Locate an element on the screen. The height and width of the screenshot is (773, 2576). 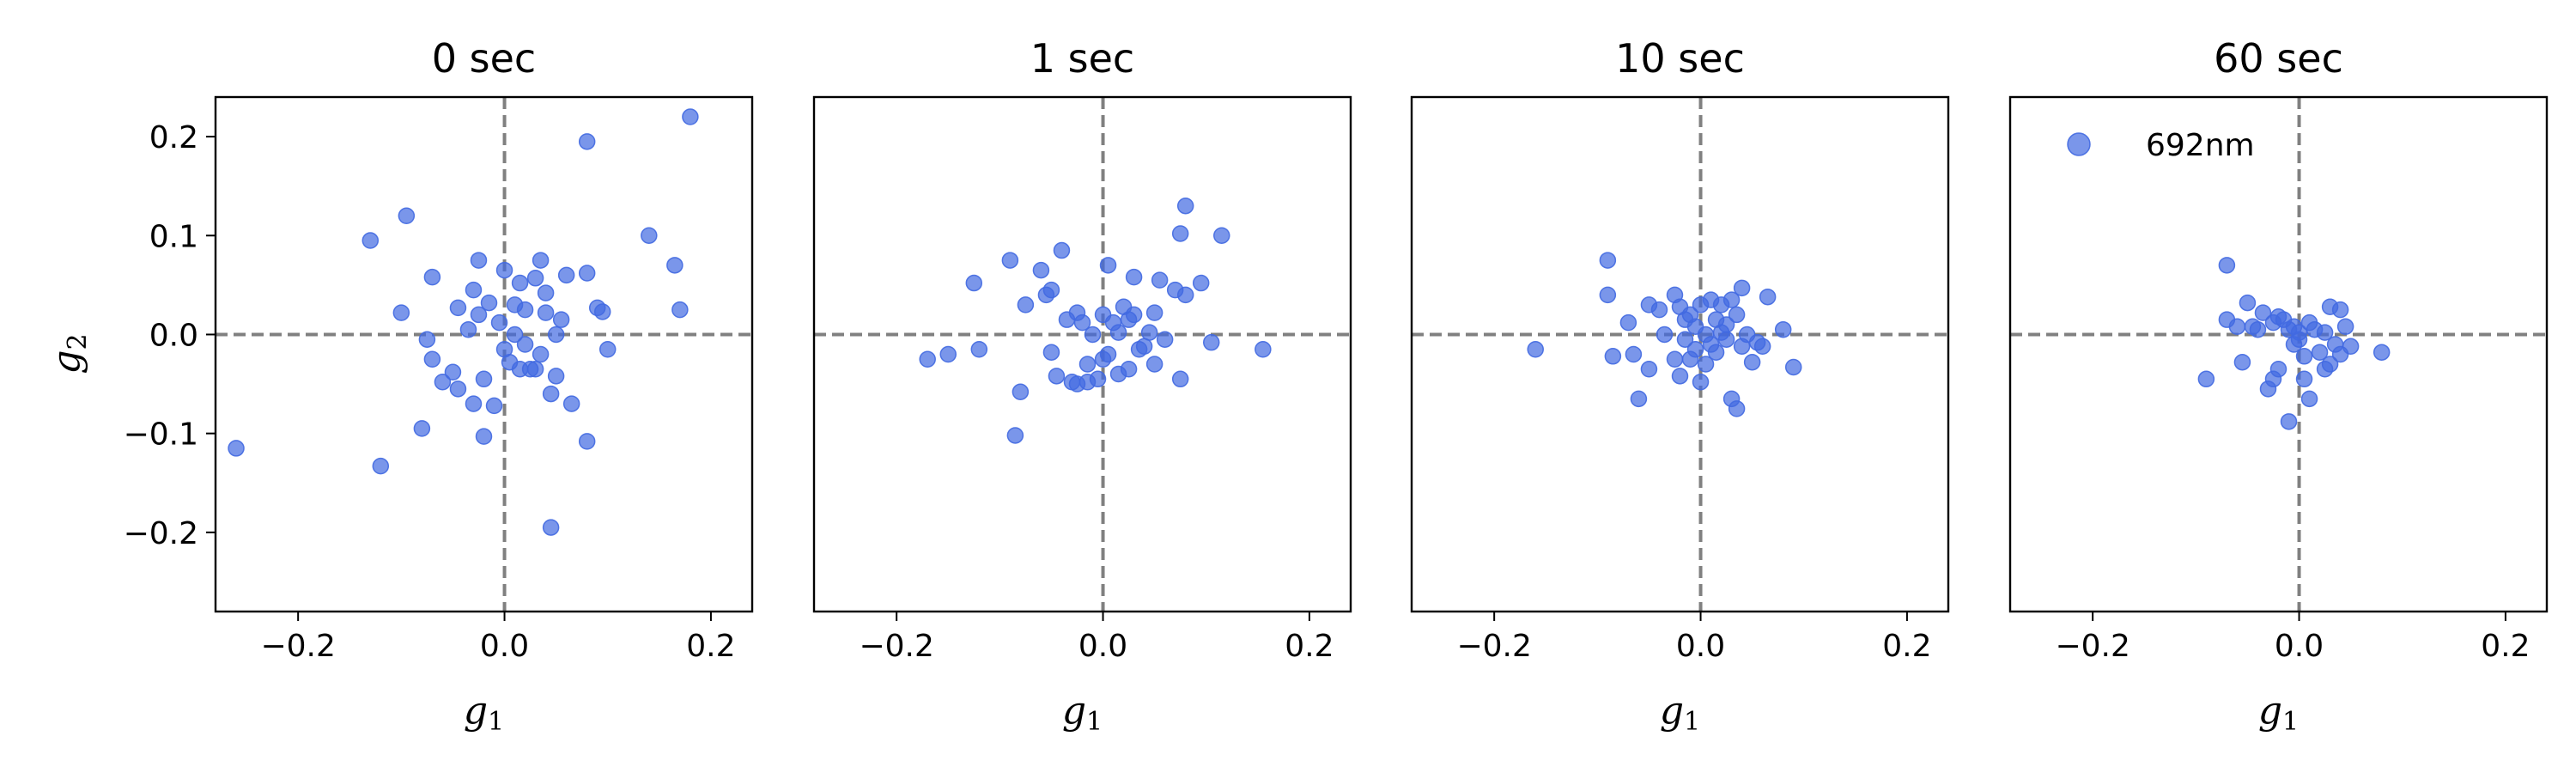
panel-title: 60 sec is located at coordinates (2279, 58).